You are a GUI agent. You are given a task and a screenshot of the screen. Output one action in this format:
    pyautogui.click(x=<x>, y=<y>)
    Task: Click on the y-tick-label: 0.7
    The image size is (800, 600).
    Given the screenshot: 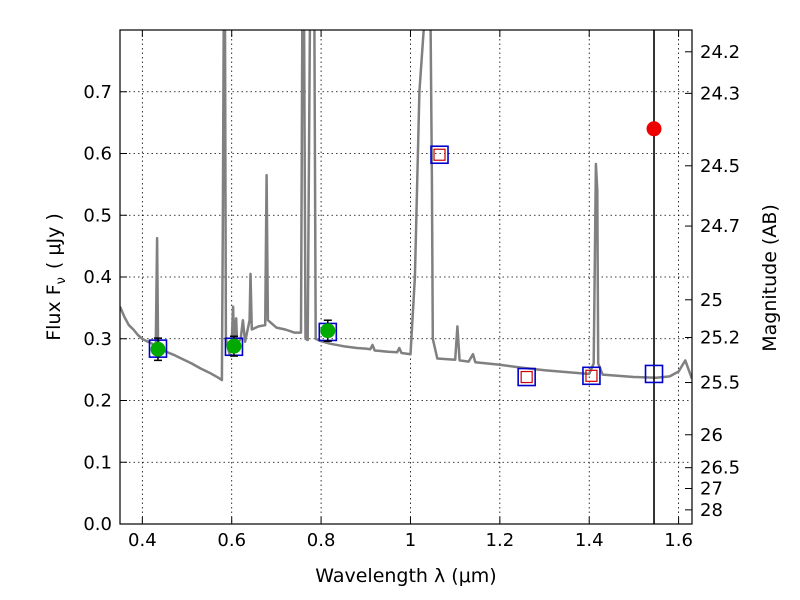 What is the action you would take?
    pyautogui.click(x=97, y=92)
    